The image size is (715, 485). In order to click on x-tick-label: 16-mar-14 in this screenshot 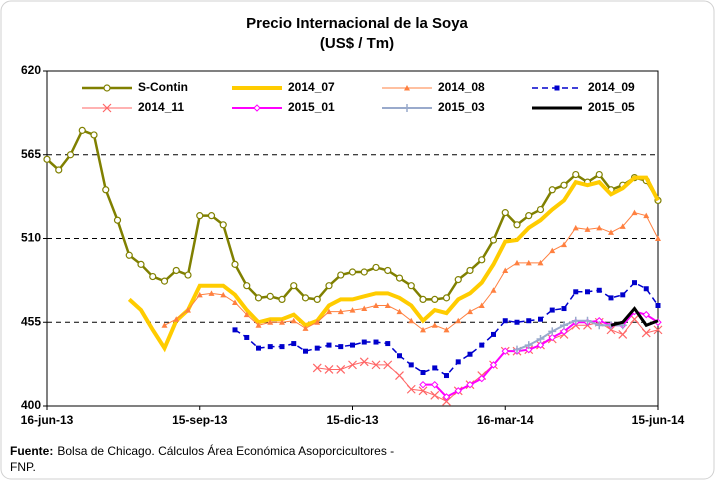, I will do `click(505, 420)`.